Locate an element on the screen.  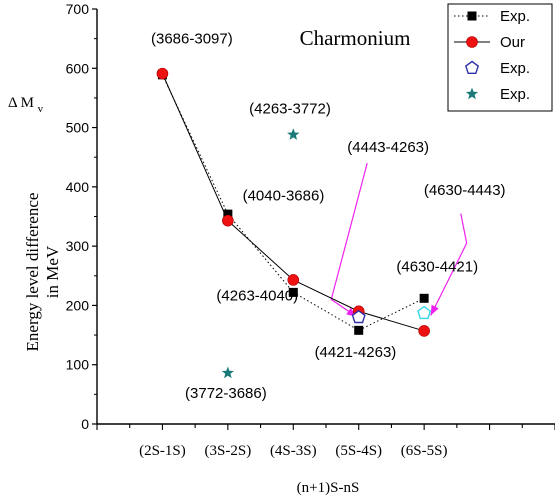
y-tick-label: 300 is located at coordinates (78, 246).